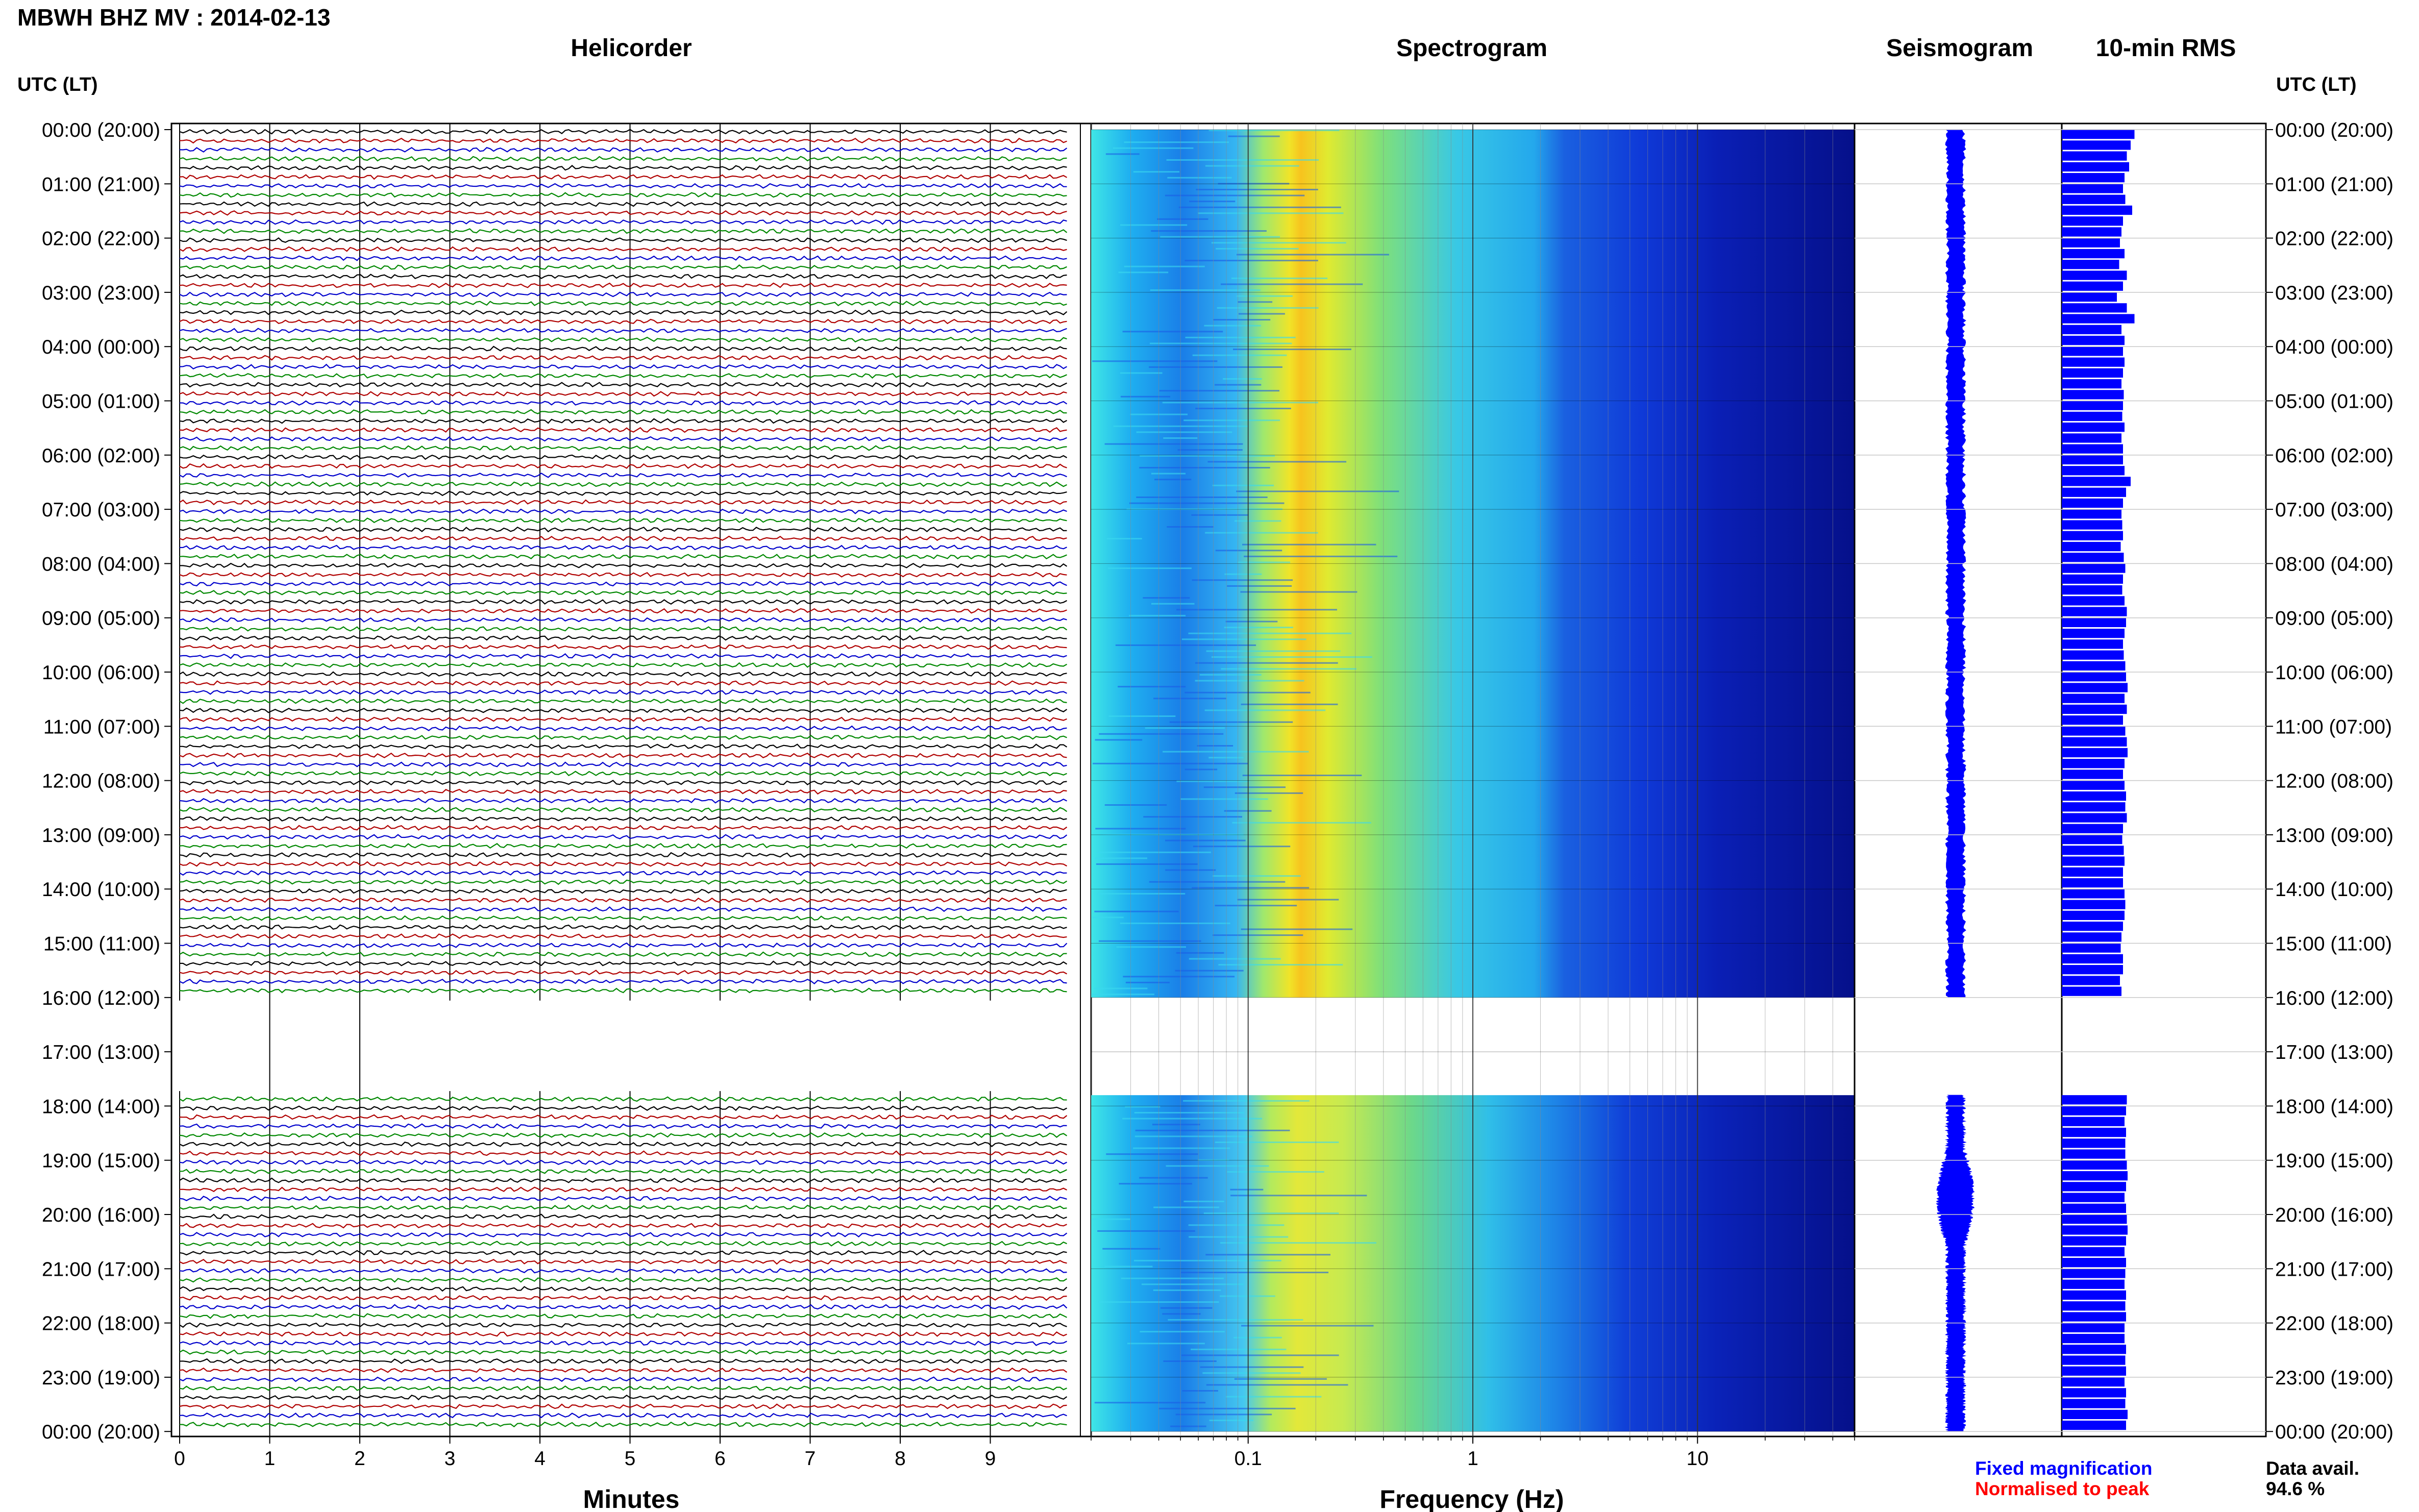  I want to click on hour-label-right: 10:00 (06:00), so click(2334, 673).